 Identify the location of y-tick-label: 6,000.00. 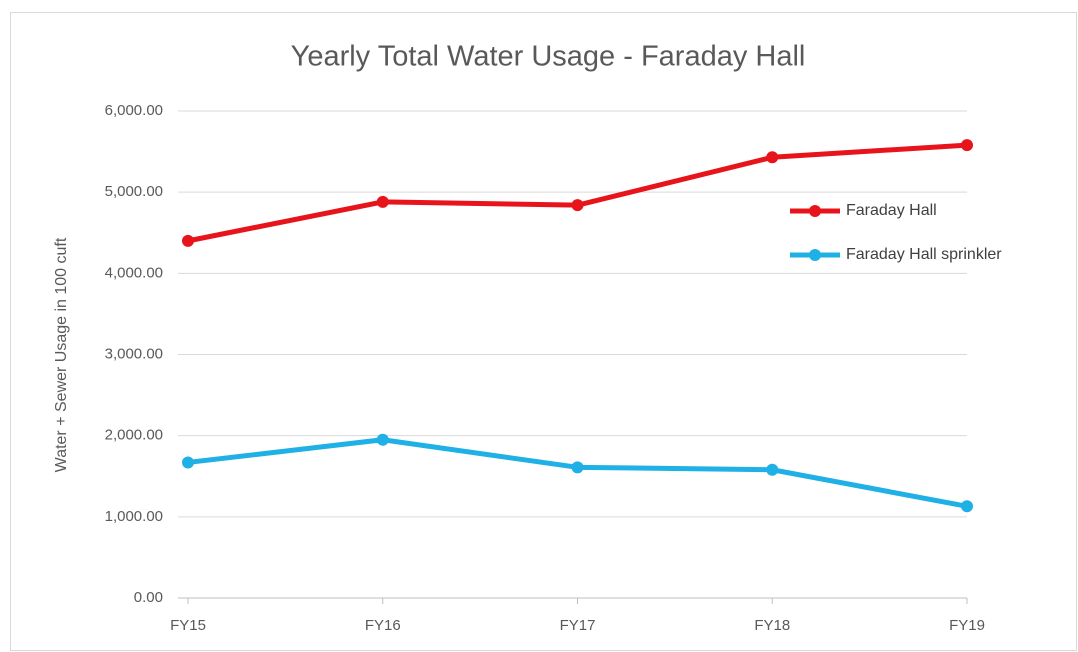
(134, 110).